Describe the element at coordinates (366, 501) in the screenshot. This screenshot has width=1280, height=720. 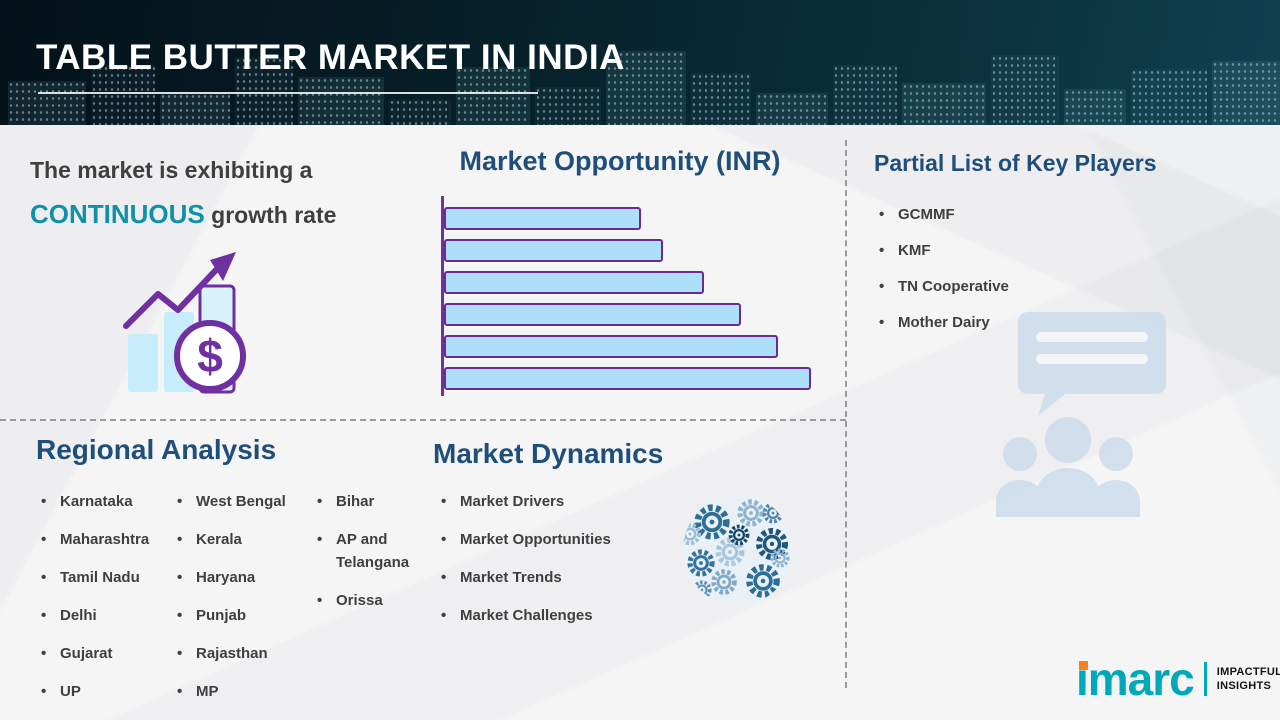
I see `list-item: Bihar` at that location.